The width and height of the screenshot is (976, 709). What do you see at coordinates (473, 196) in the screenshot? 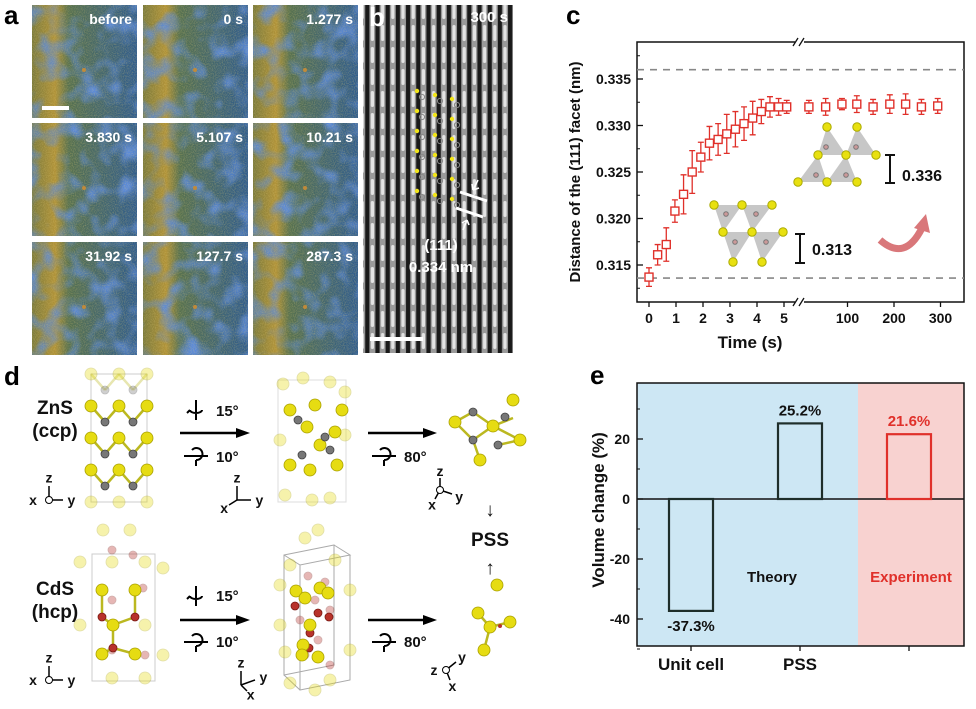
I see `plane-marker-upper` at bounding box center [473, 196].